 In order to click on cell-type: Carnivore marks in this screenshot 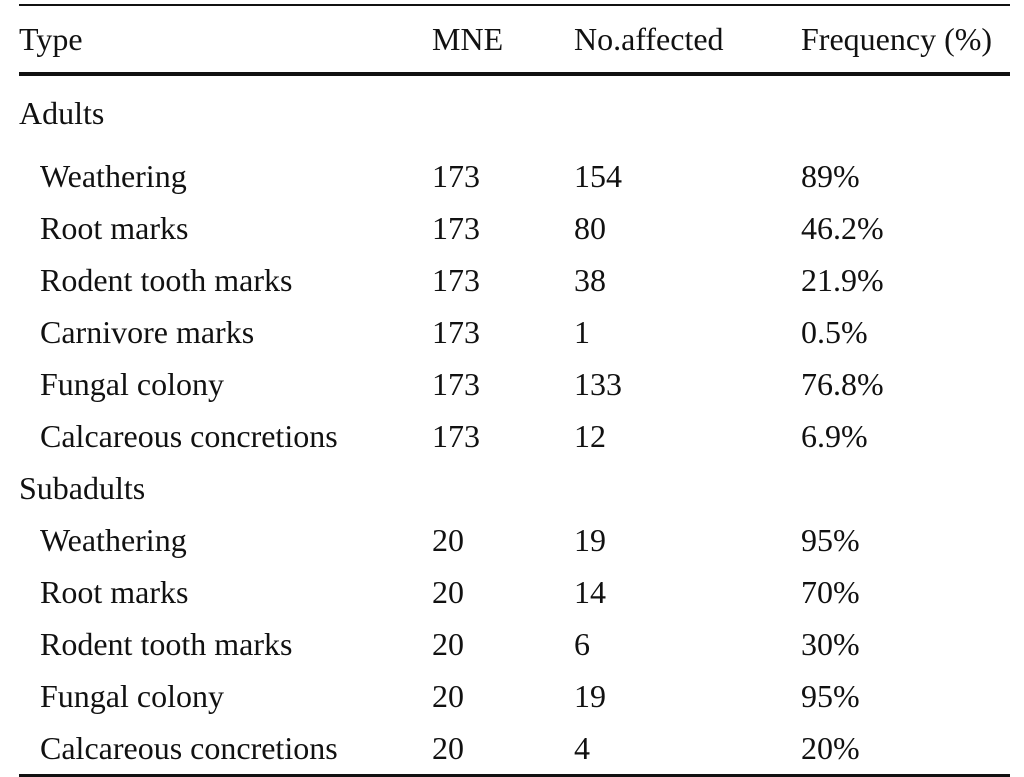, I will do `click(147, 332)`.